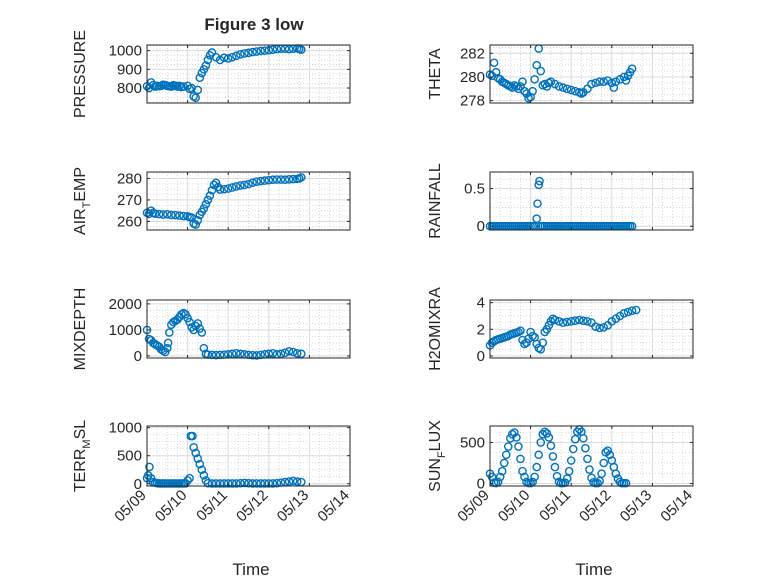  What do you see at coordinates (472, 101) in the screenshot?
I see `y-tick-label: 278` at bounding box center [472, 101].